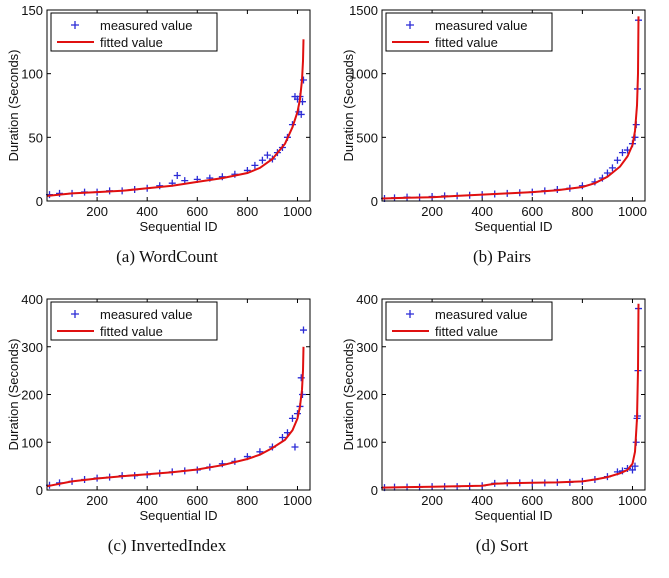  I want to click on y-tick-label: 50, so click(36, 137).